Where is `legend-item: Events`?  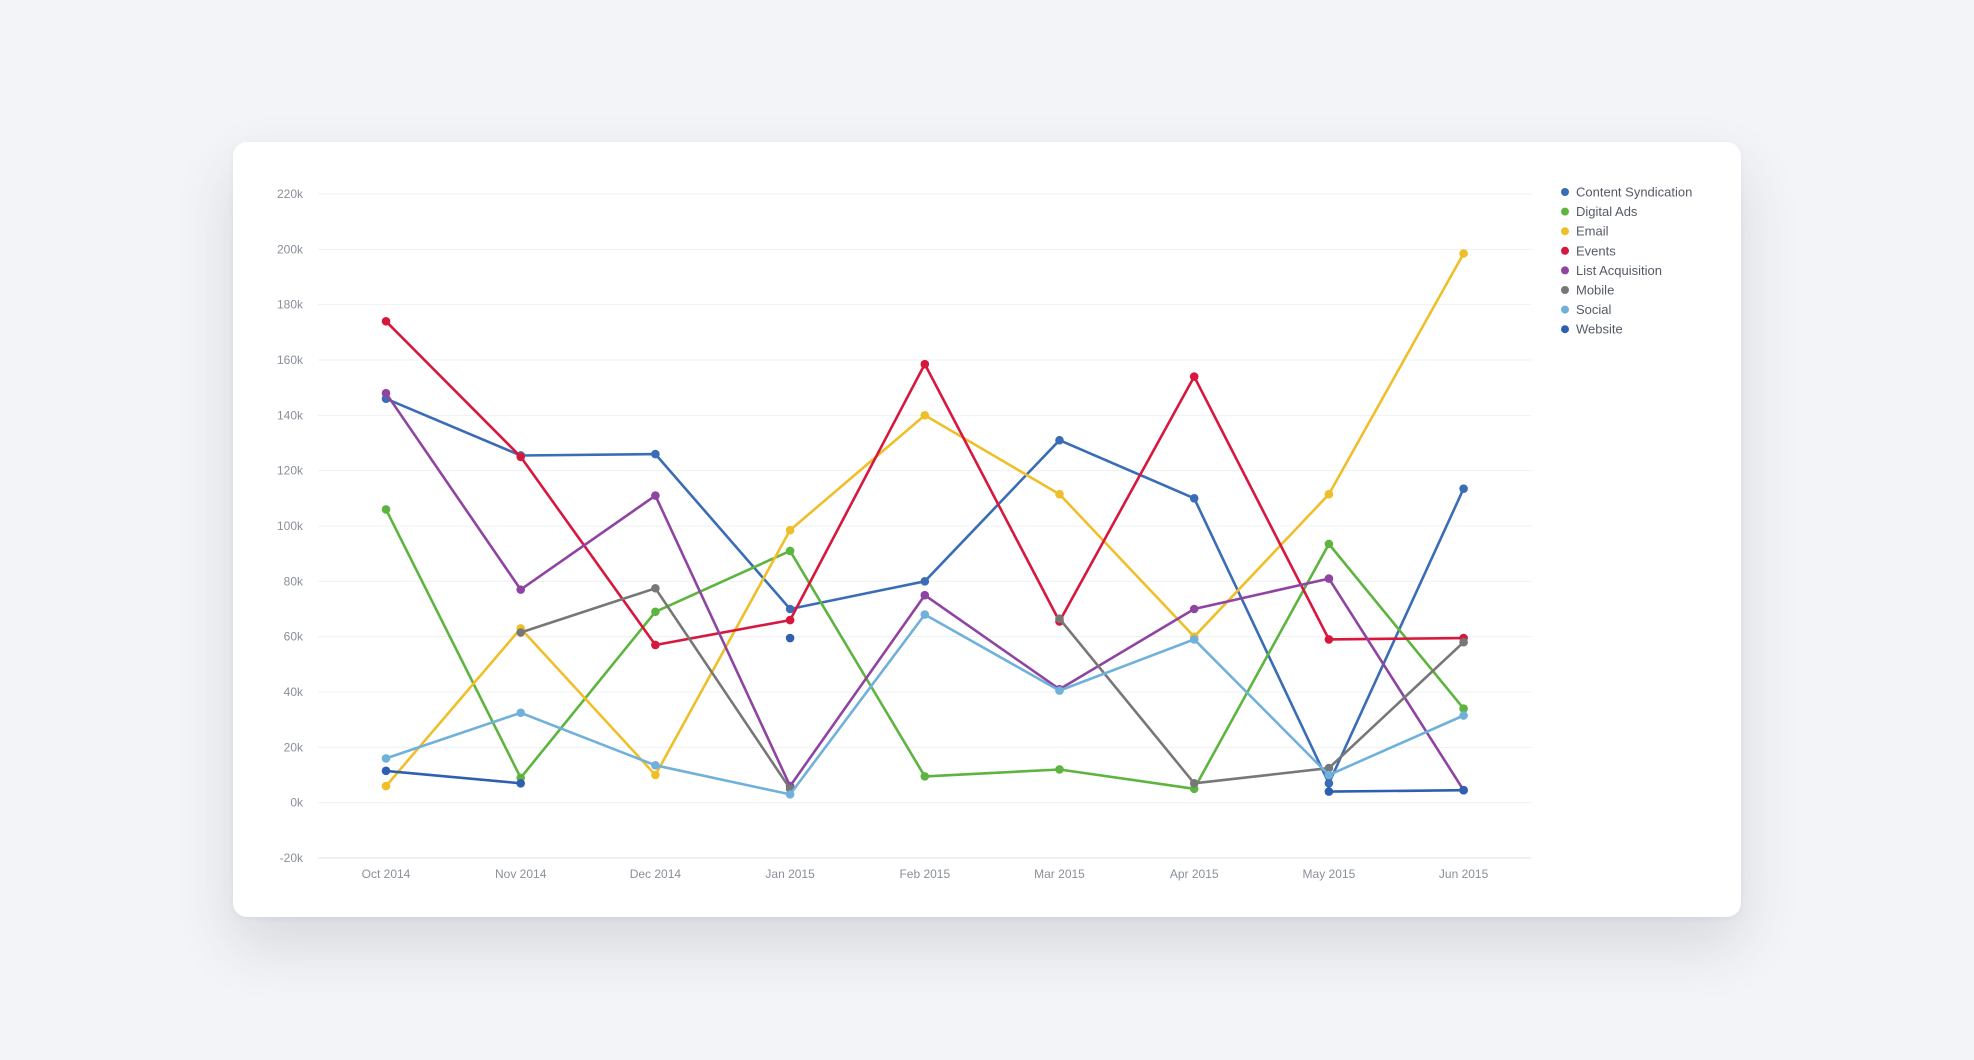 legend-item: Events is located at coordinates (1588, 250).